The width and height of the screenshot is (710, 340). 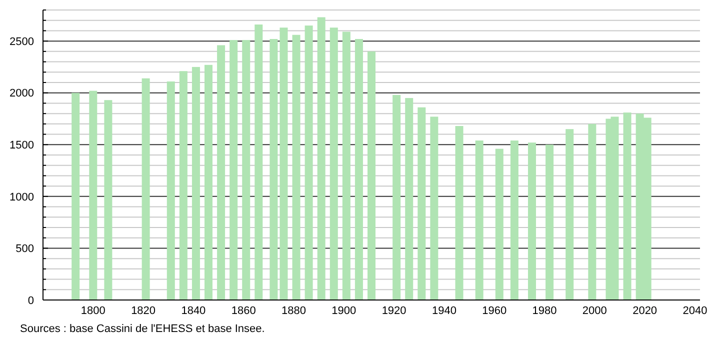 What do you see at coordinates (22, 42) in the screenshot?
I see `y-tick-label: 2500` at bounding box center [22, 42].